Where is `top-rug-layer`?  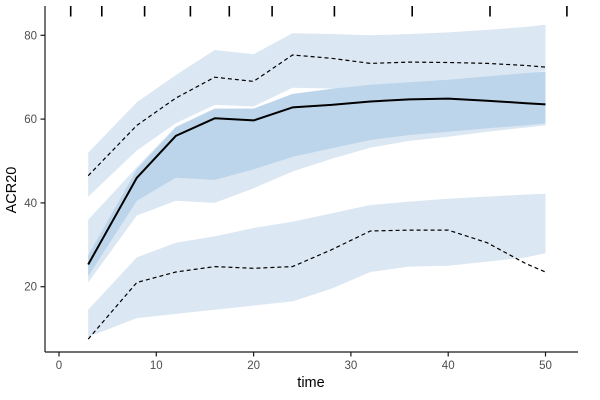
top-rug-layer is located at coordinates (318, 11).